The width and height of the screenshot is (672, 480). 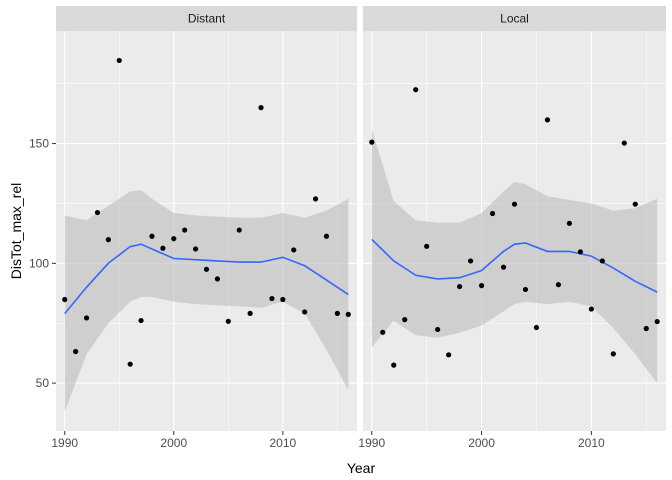 I want to click on y-axis: 50 100 150, so click(x=42, y=263).